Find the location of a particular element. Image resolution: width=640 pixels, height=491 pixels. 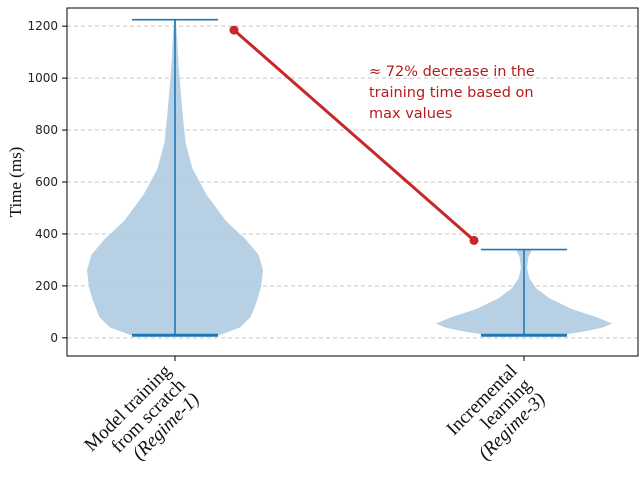

y-tick-label-800: 800 is located at coordinates (46, 130).